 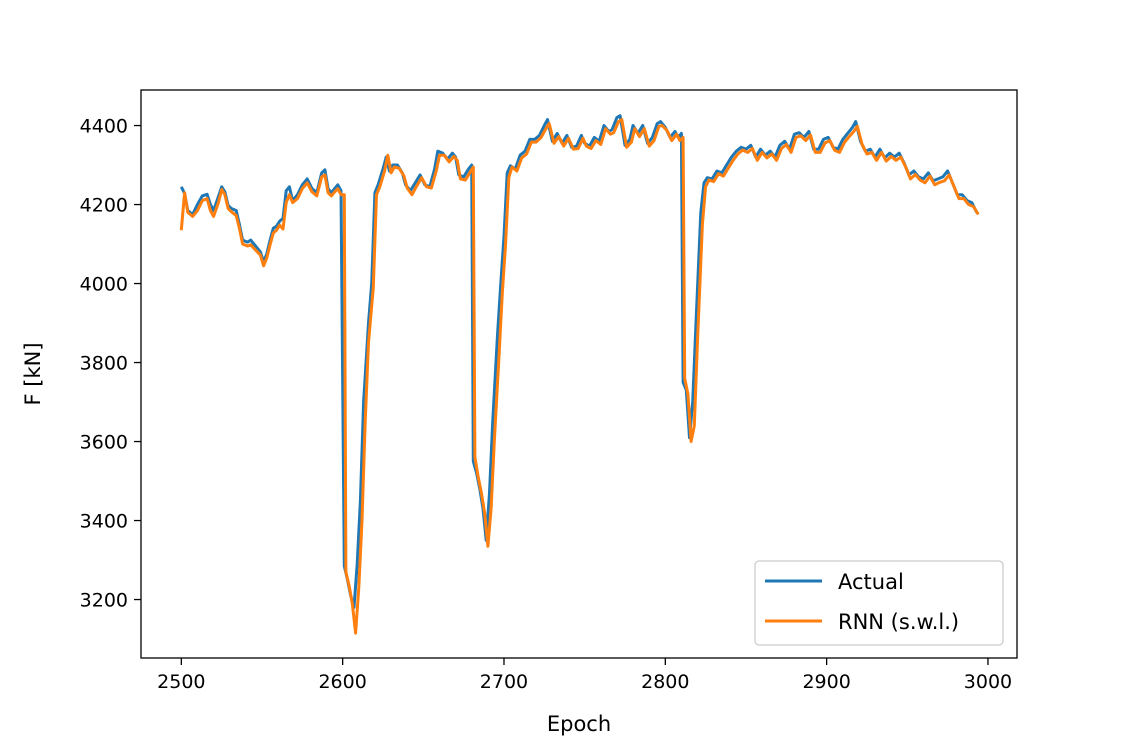 What do you see at coordinates (104, 364) in the screenshot?
I see `y-tick-label: 3800` at bounding box center [104, 364].